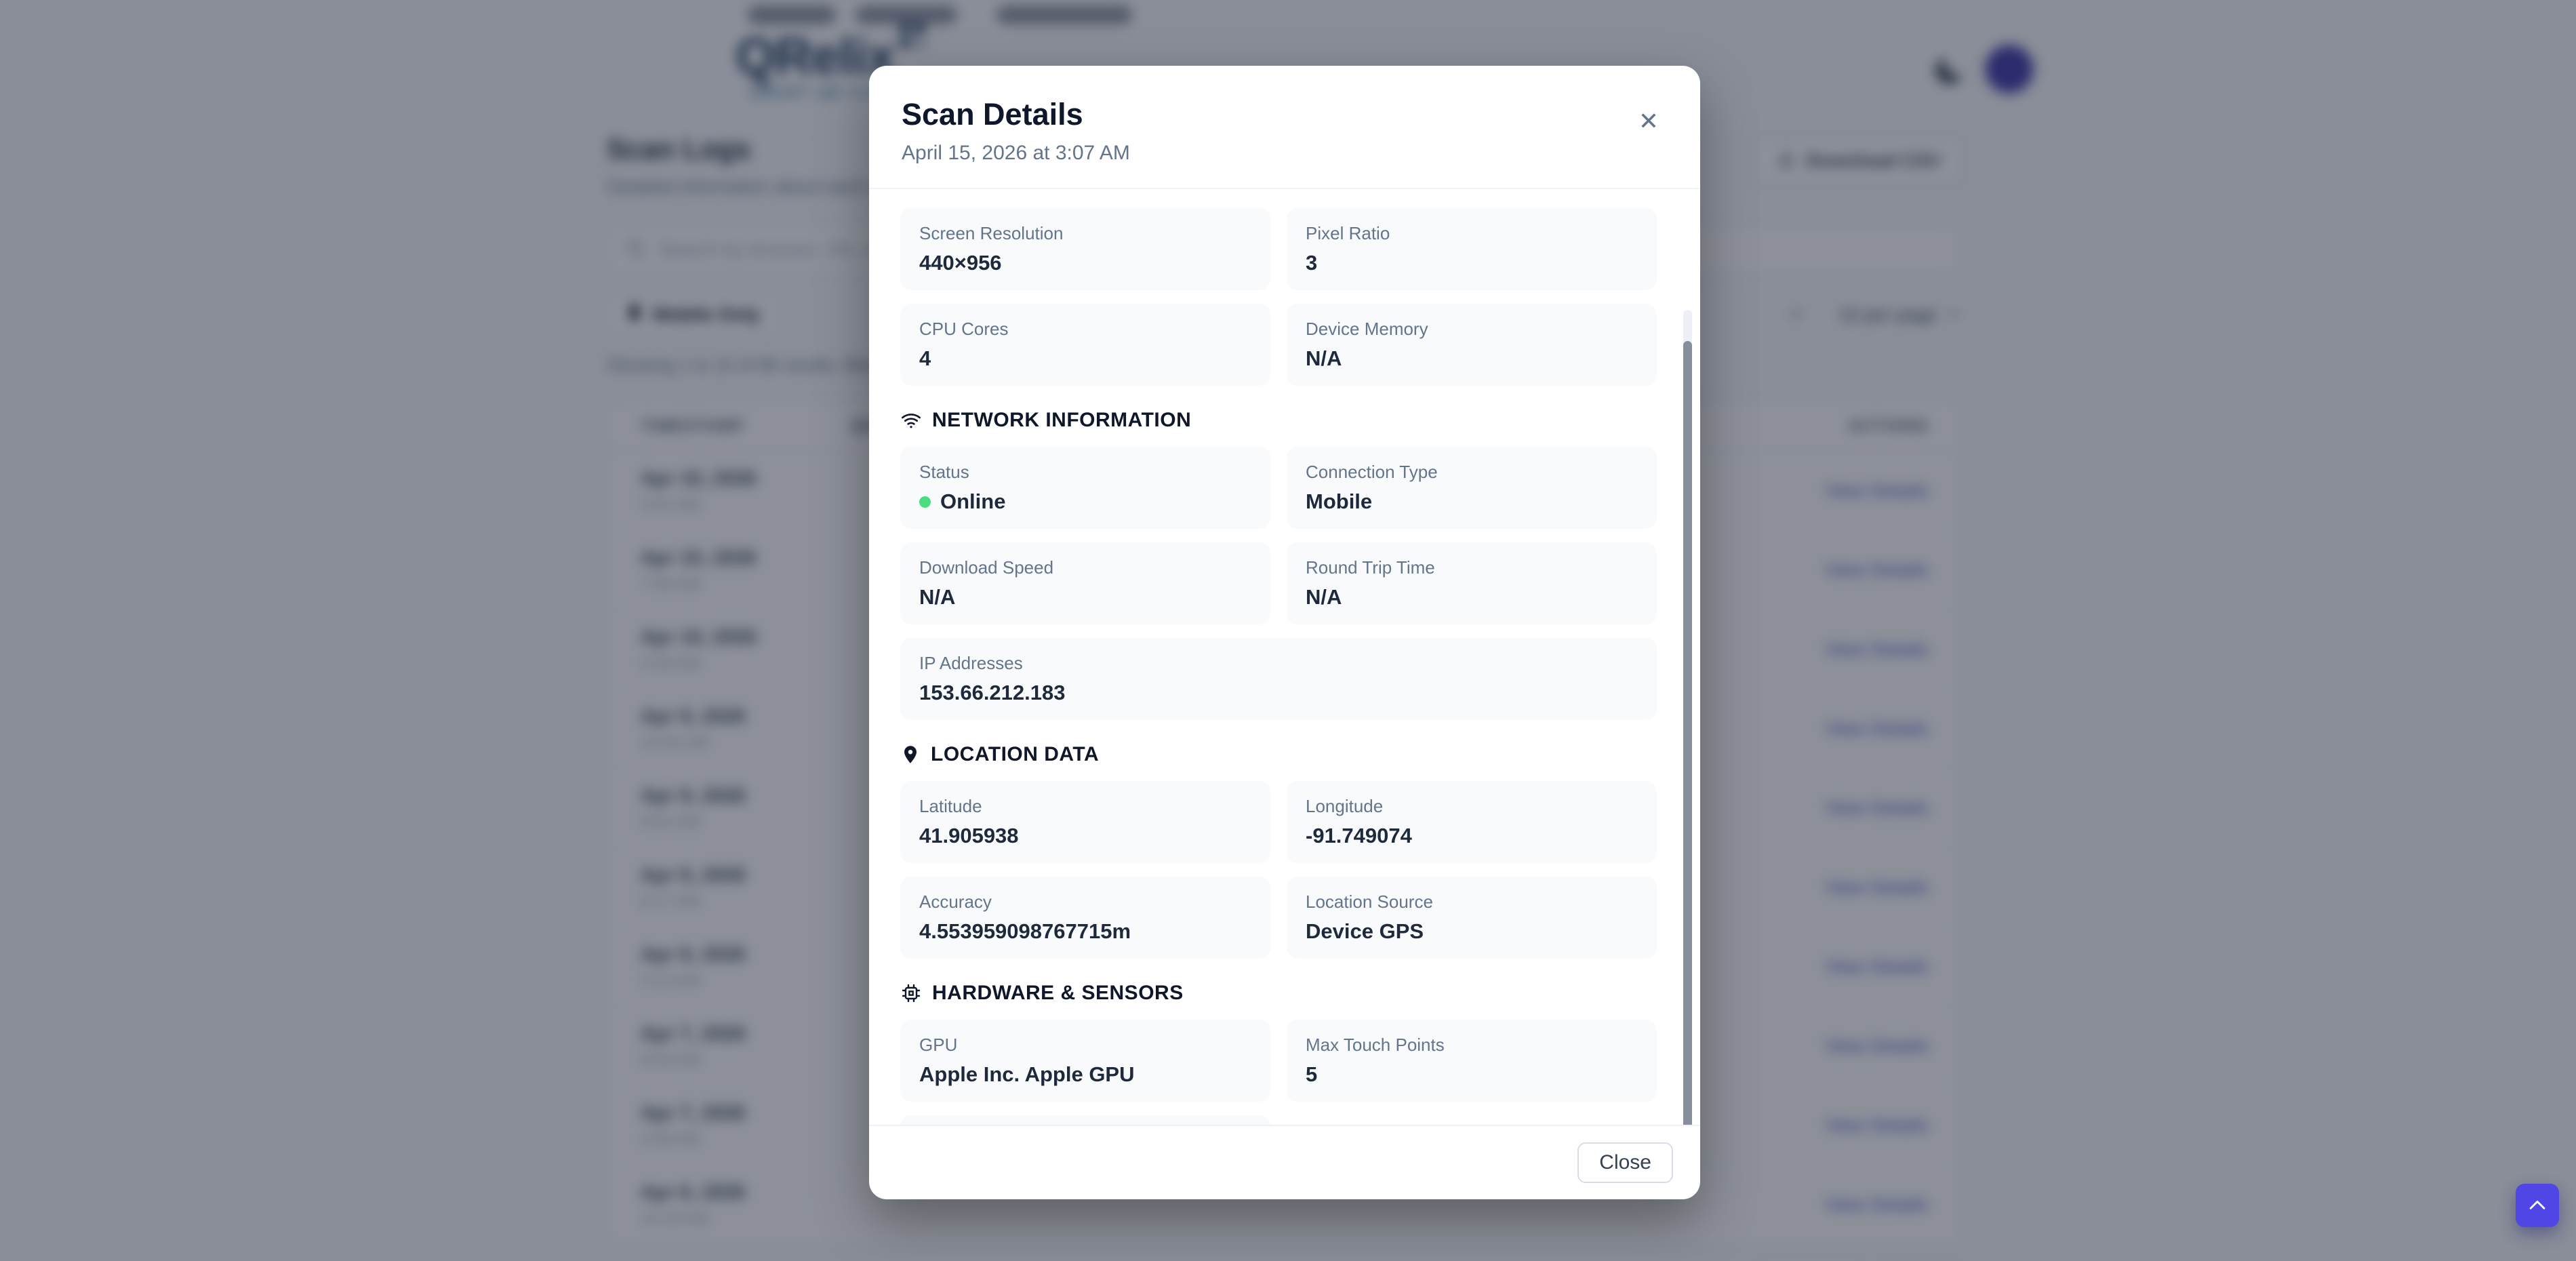  I want to click on field-label: Device Memory, so click(1367, 329).